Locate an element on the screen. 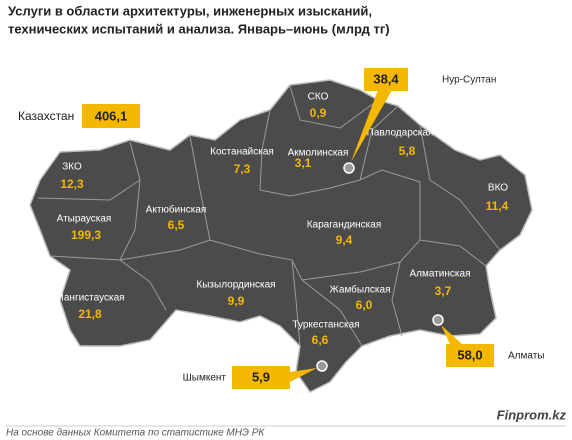 This screenshot has height=440, width=572. city-name: Алматы is located at coordinates (526, 356).